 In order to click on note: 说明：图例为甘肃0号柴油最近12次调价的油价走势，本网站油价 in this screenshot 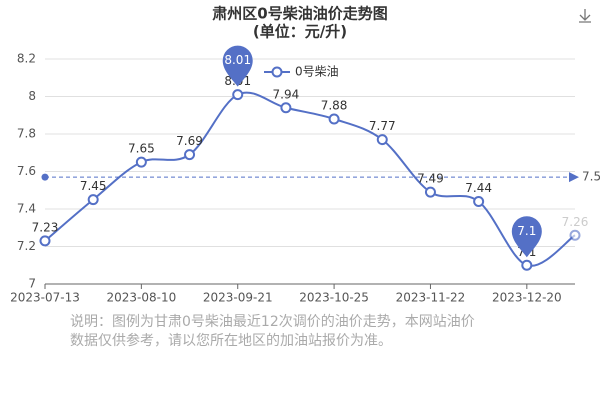, I will do `click(272, 322)`.